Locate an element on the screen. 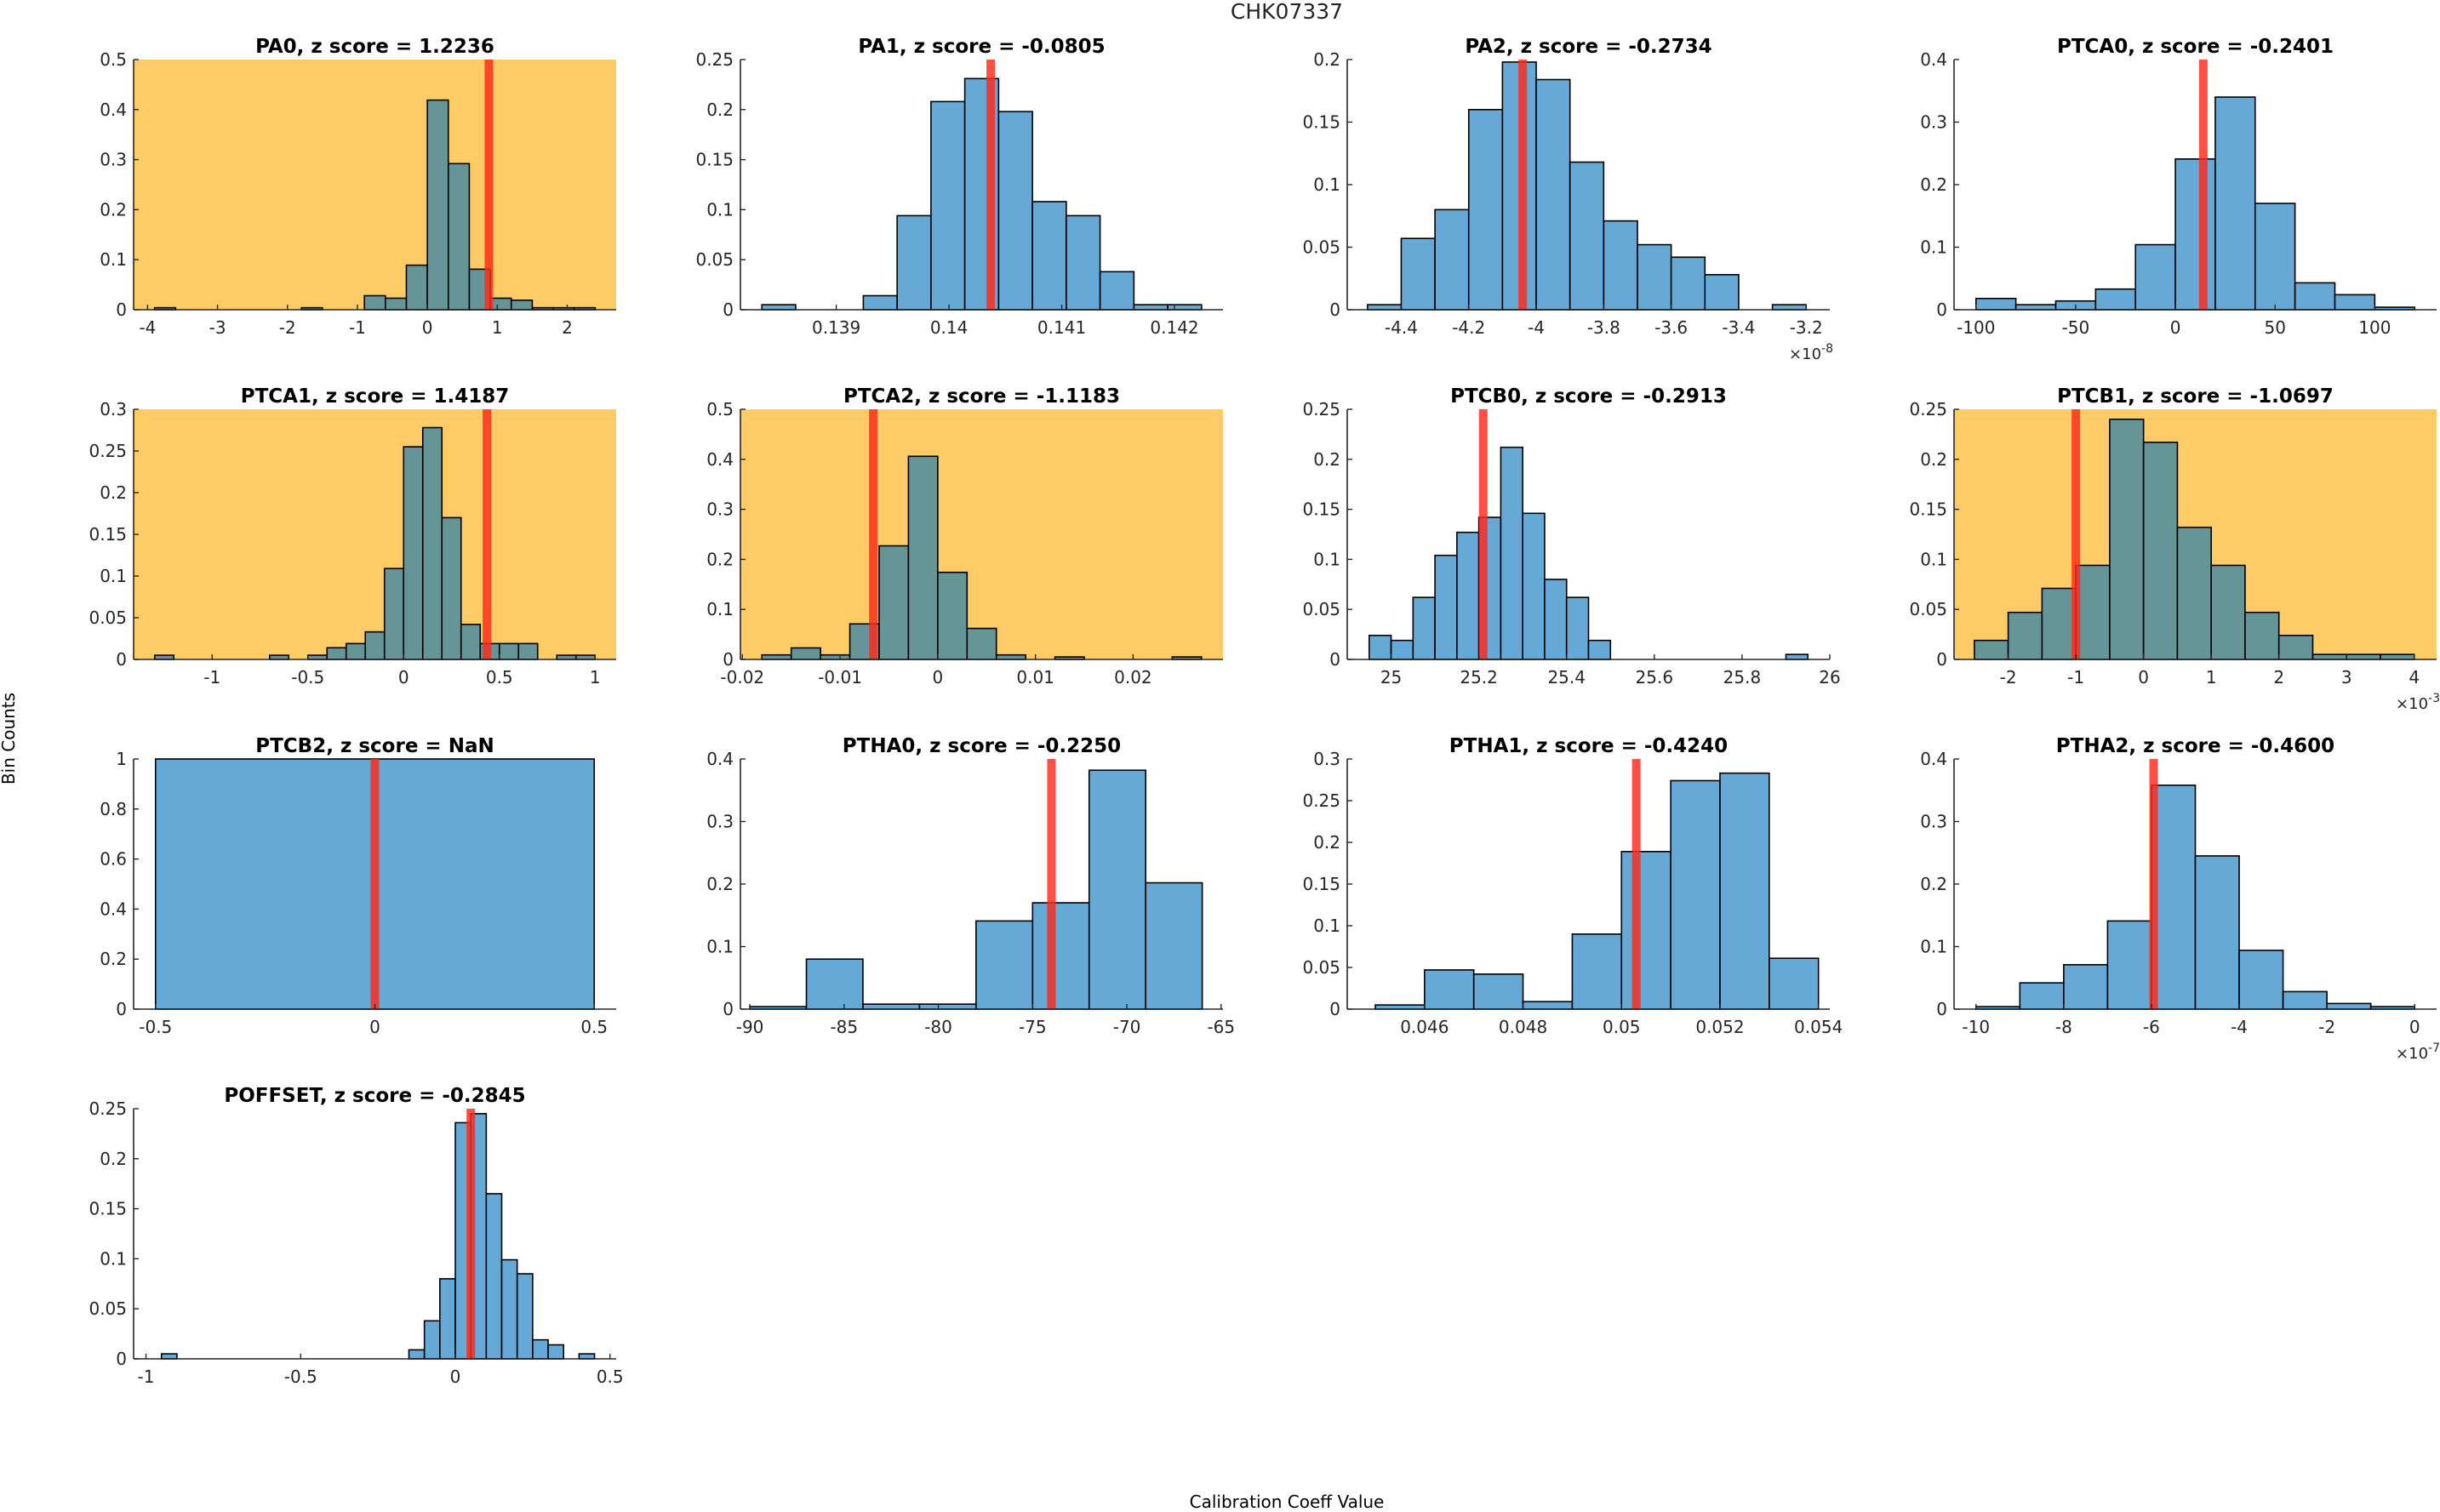 This screenshot has height=1512, width=2440. x-tick-label: -8 is located at coordinates (2063, 1027).